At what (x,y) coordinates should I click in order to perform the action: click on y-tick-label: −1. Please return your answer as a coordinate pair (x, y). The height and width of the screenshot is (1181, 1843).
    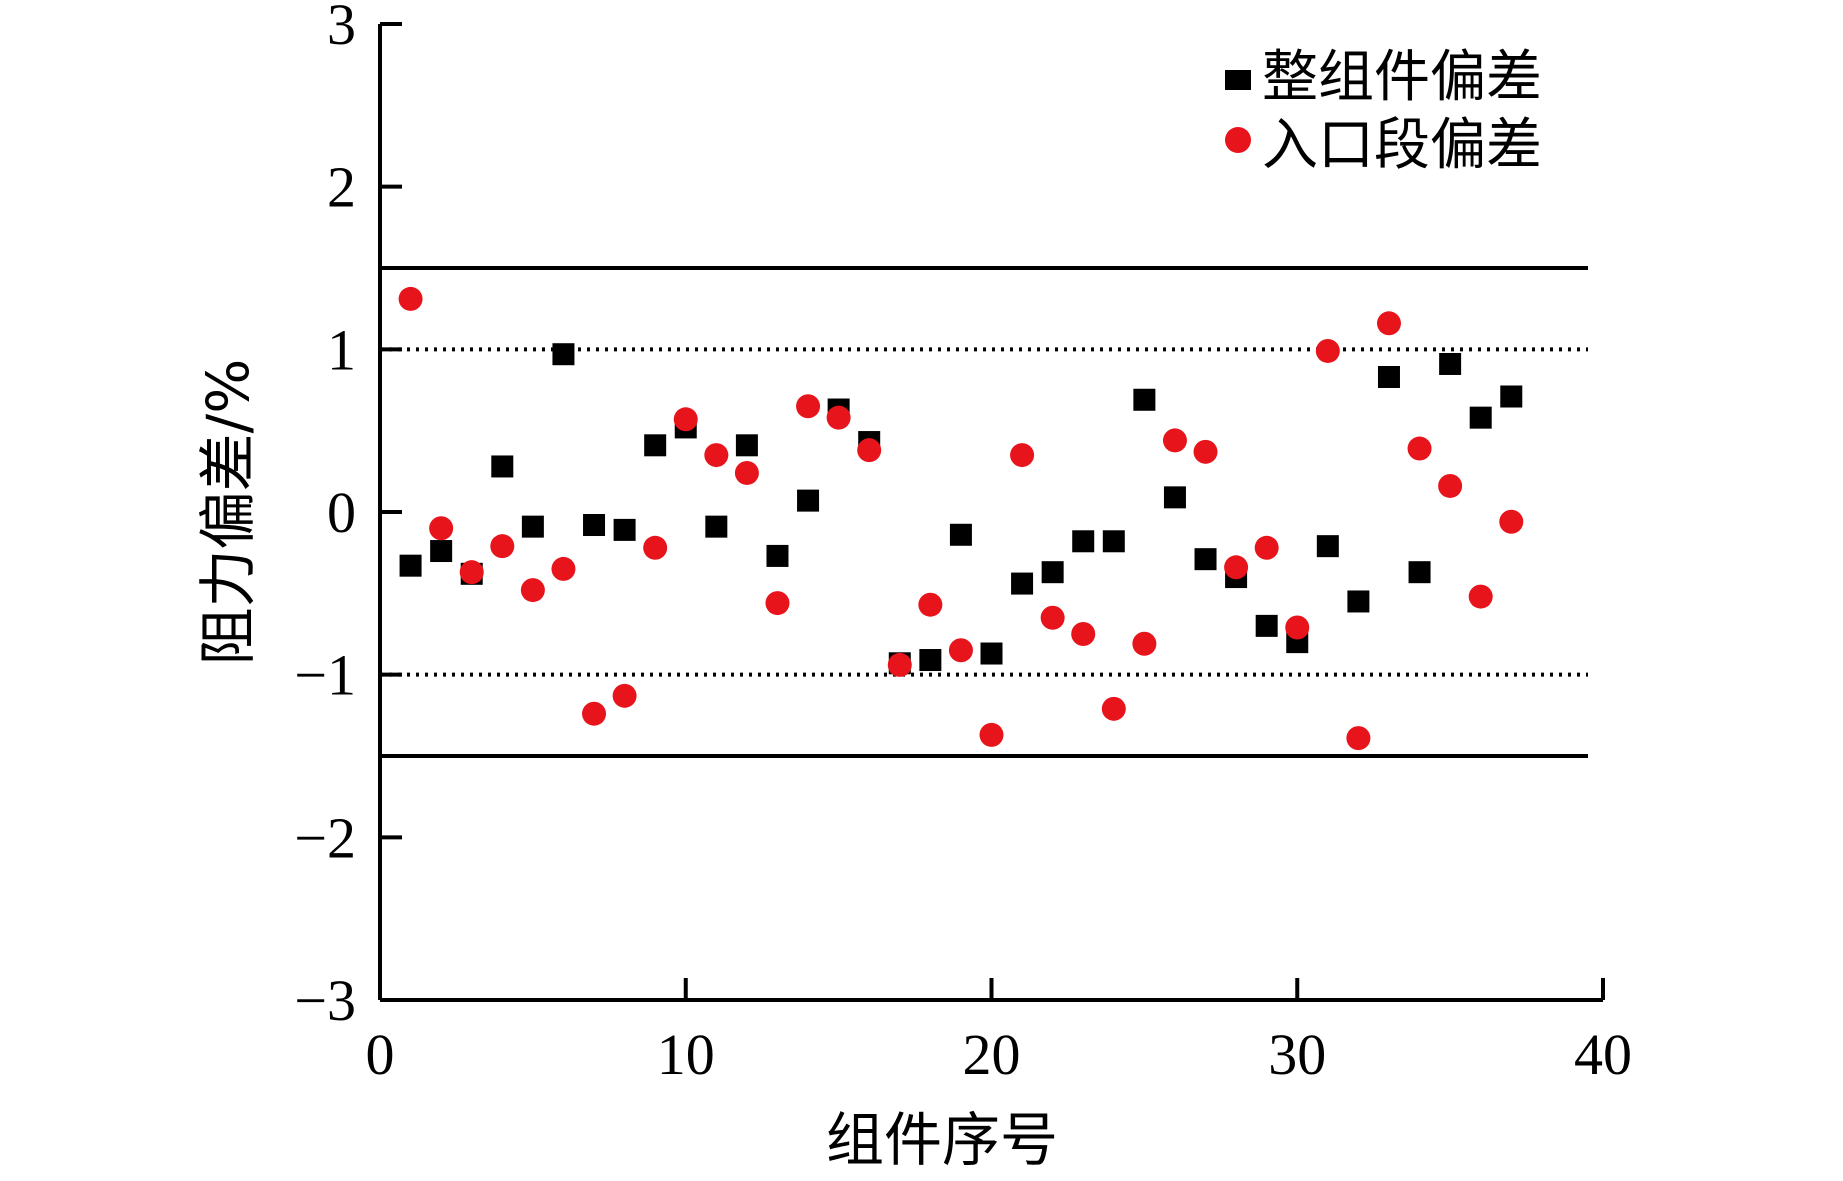
    Looking at the image, I should click on (325, 675).